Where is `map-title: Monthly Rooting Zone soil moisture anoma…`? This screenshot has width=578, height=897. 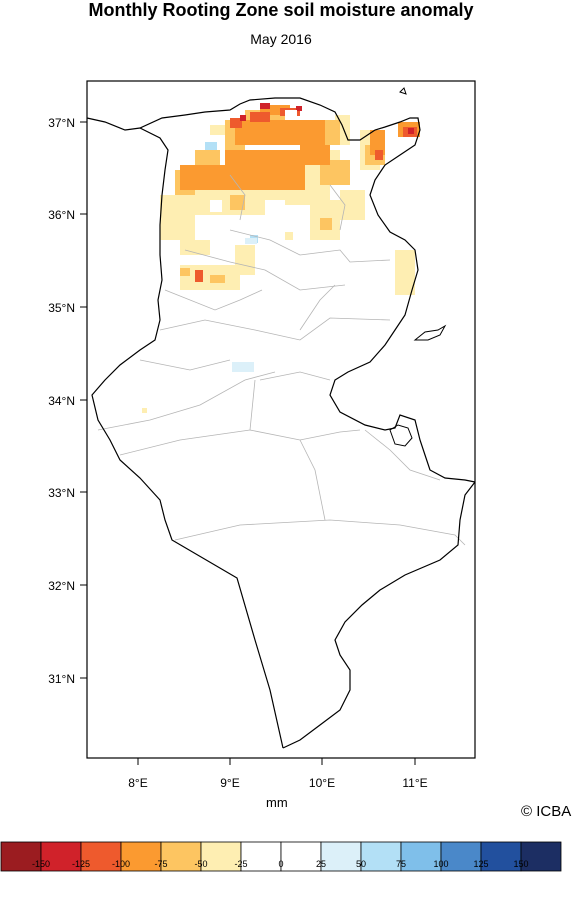
map-title: Monthly Rooting Zone soil moisture anoma… is located at coordinates (281, 10).